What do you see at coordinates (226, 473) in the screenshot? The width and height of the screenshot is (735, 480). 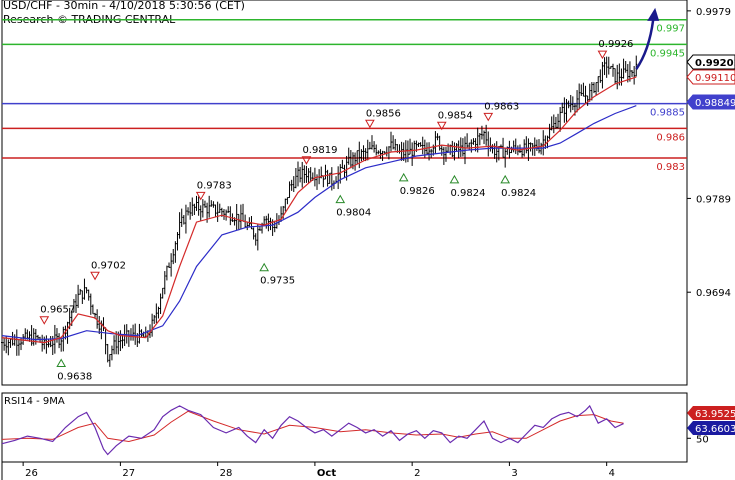 I see `x-axis-label: 28` at bounding box center [226, 473].